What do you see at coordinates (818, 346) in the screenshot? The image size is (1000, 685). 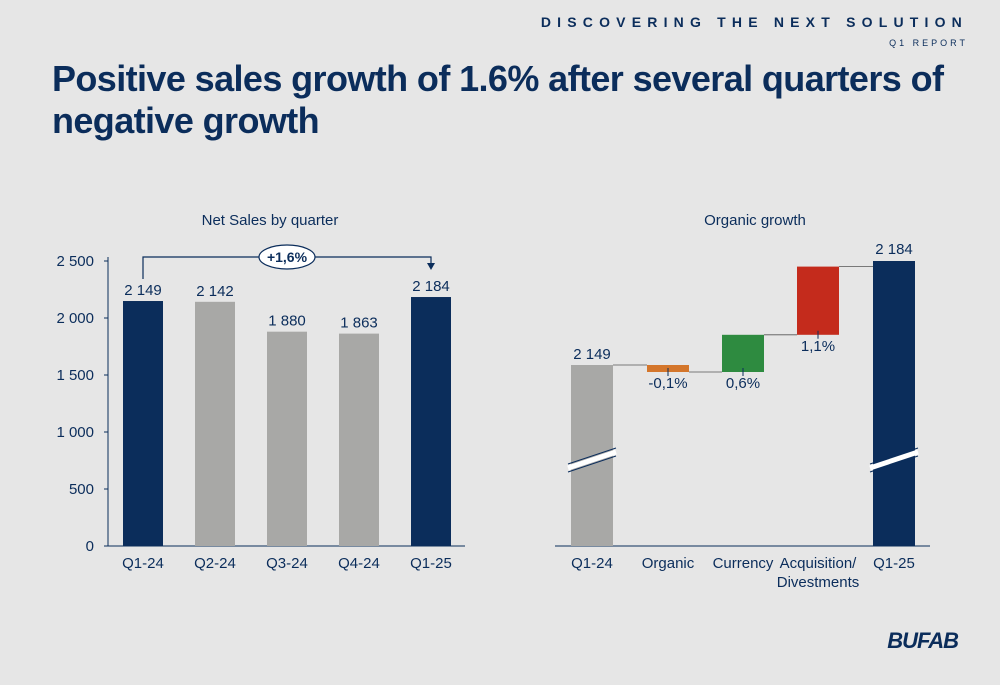 I see `data-label: 1,1%` at bounding box center [818, 346].